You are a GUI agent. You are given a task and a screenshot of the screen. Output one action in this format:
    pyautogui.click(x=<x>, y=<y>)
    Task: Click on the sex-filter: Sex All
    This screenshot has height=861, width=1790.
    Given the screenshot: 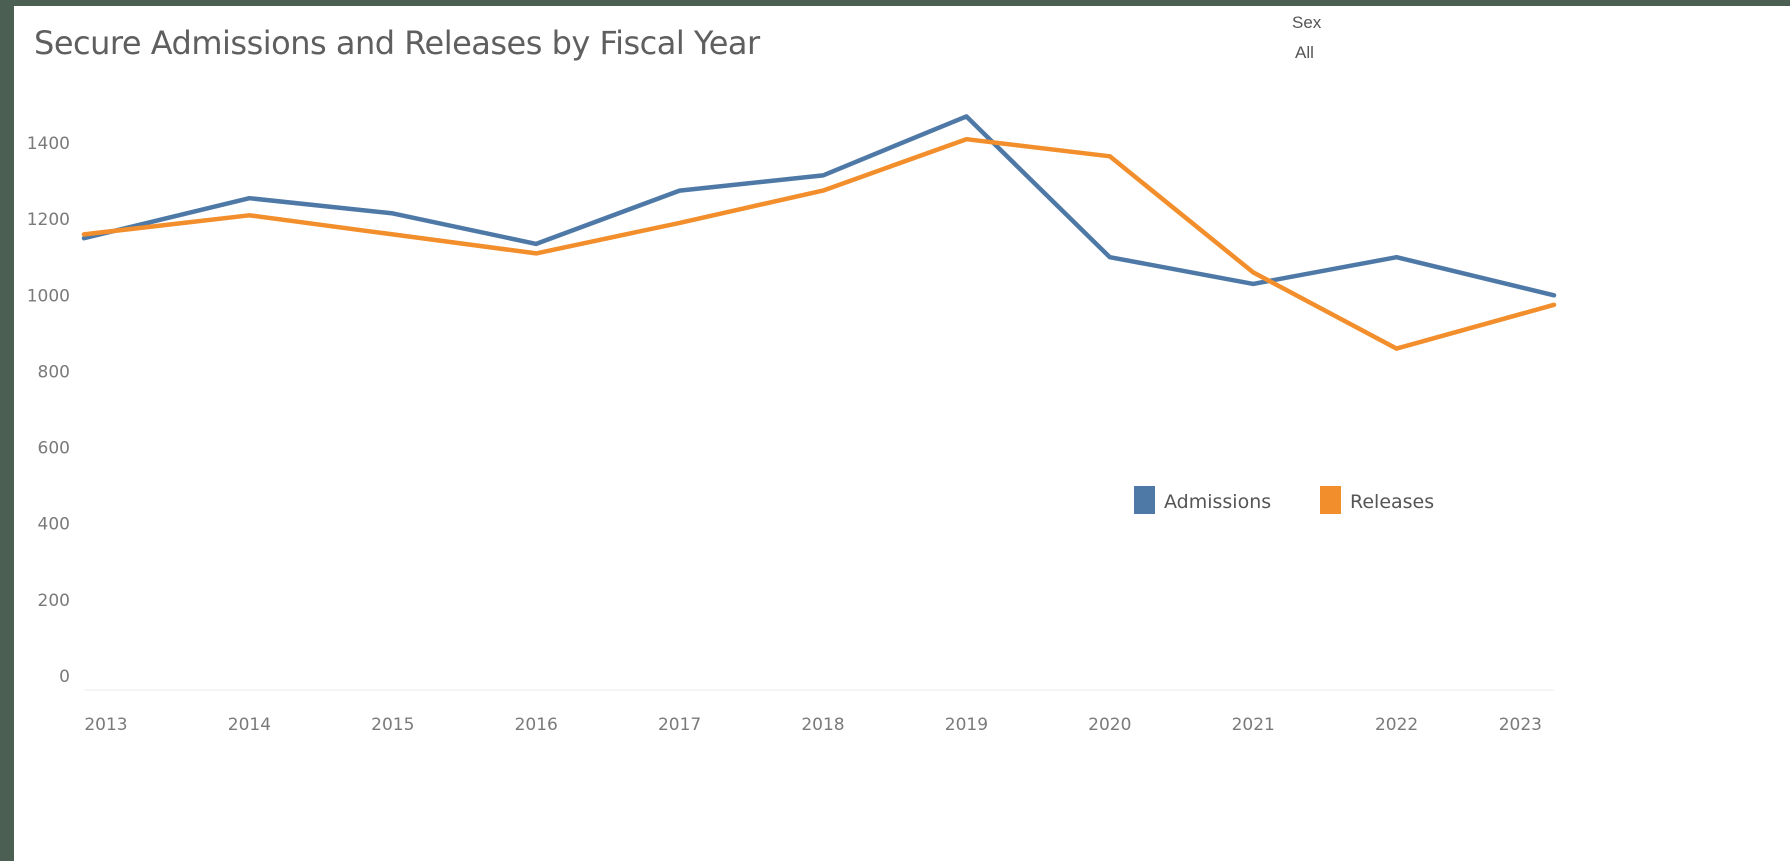 What is the action you would take?
    pyautogui.click(x=1306, y=38)
    